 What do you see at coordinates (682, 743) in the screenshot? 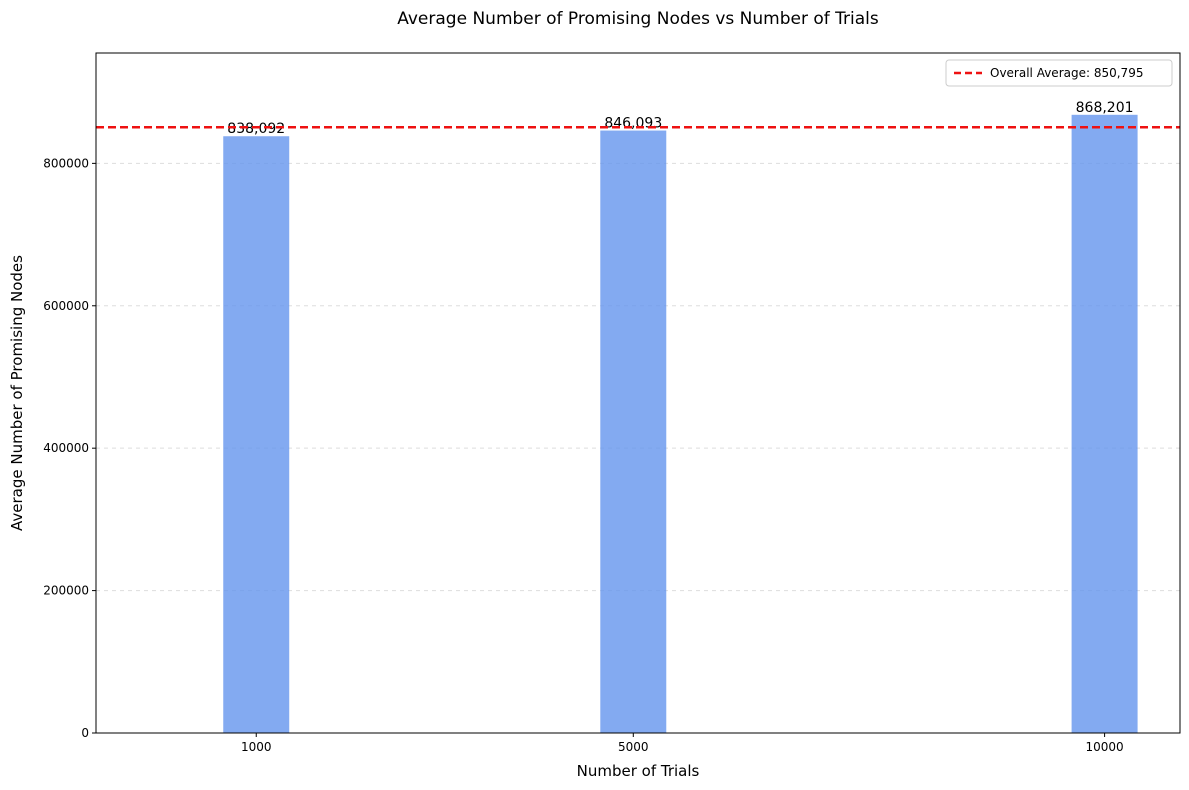
I see `x-axis-ticks: 1000 5000 10000` at bounding box center [682, 743].